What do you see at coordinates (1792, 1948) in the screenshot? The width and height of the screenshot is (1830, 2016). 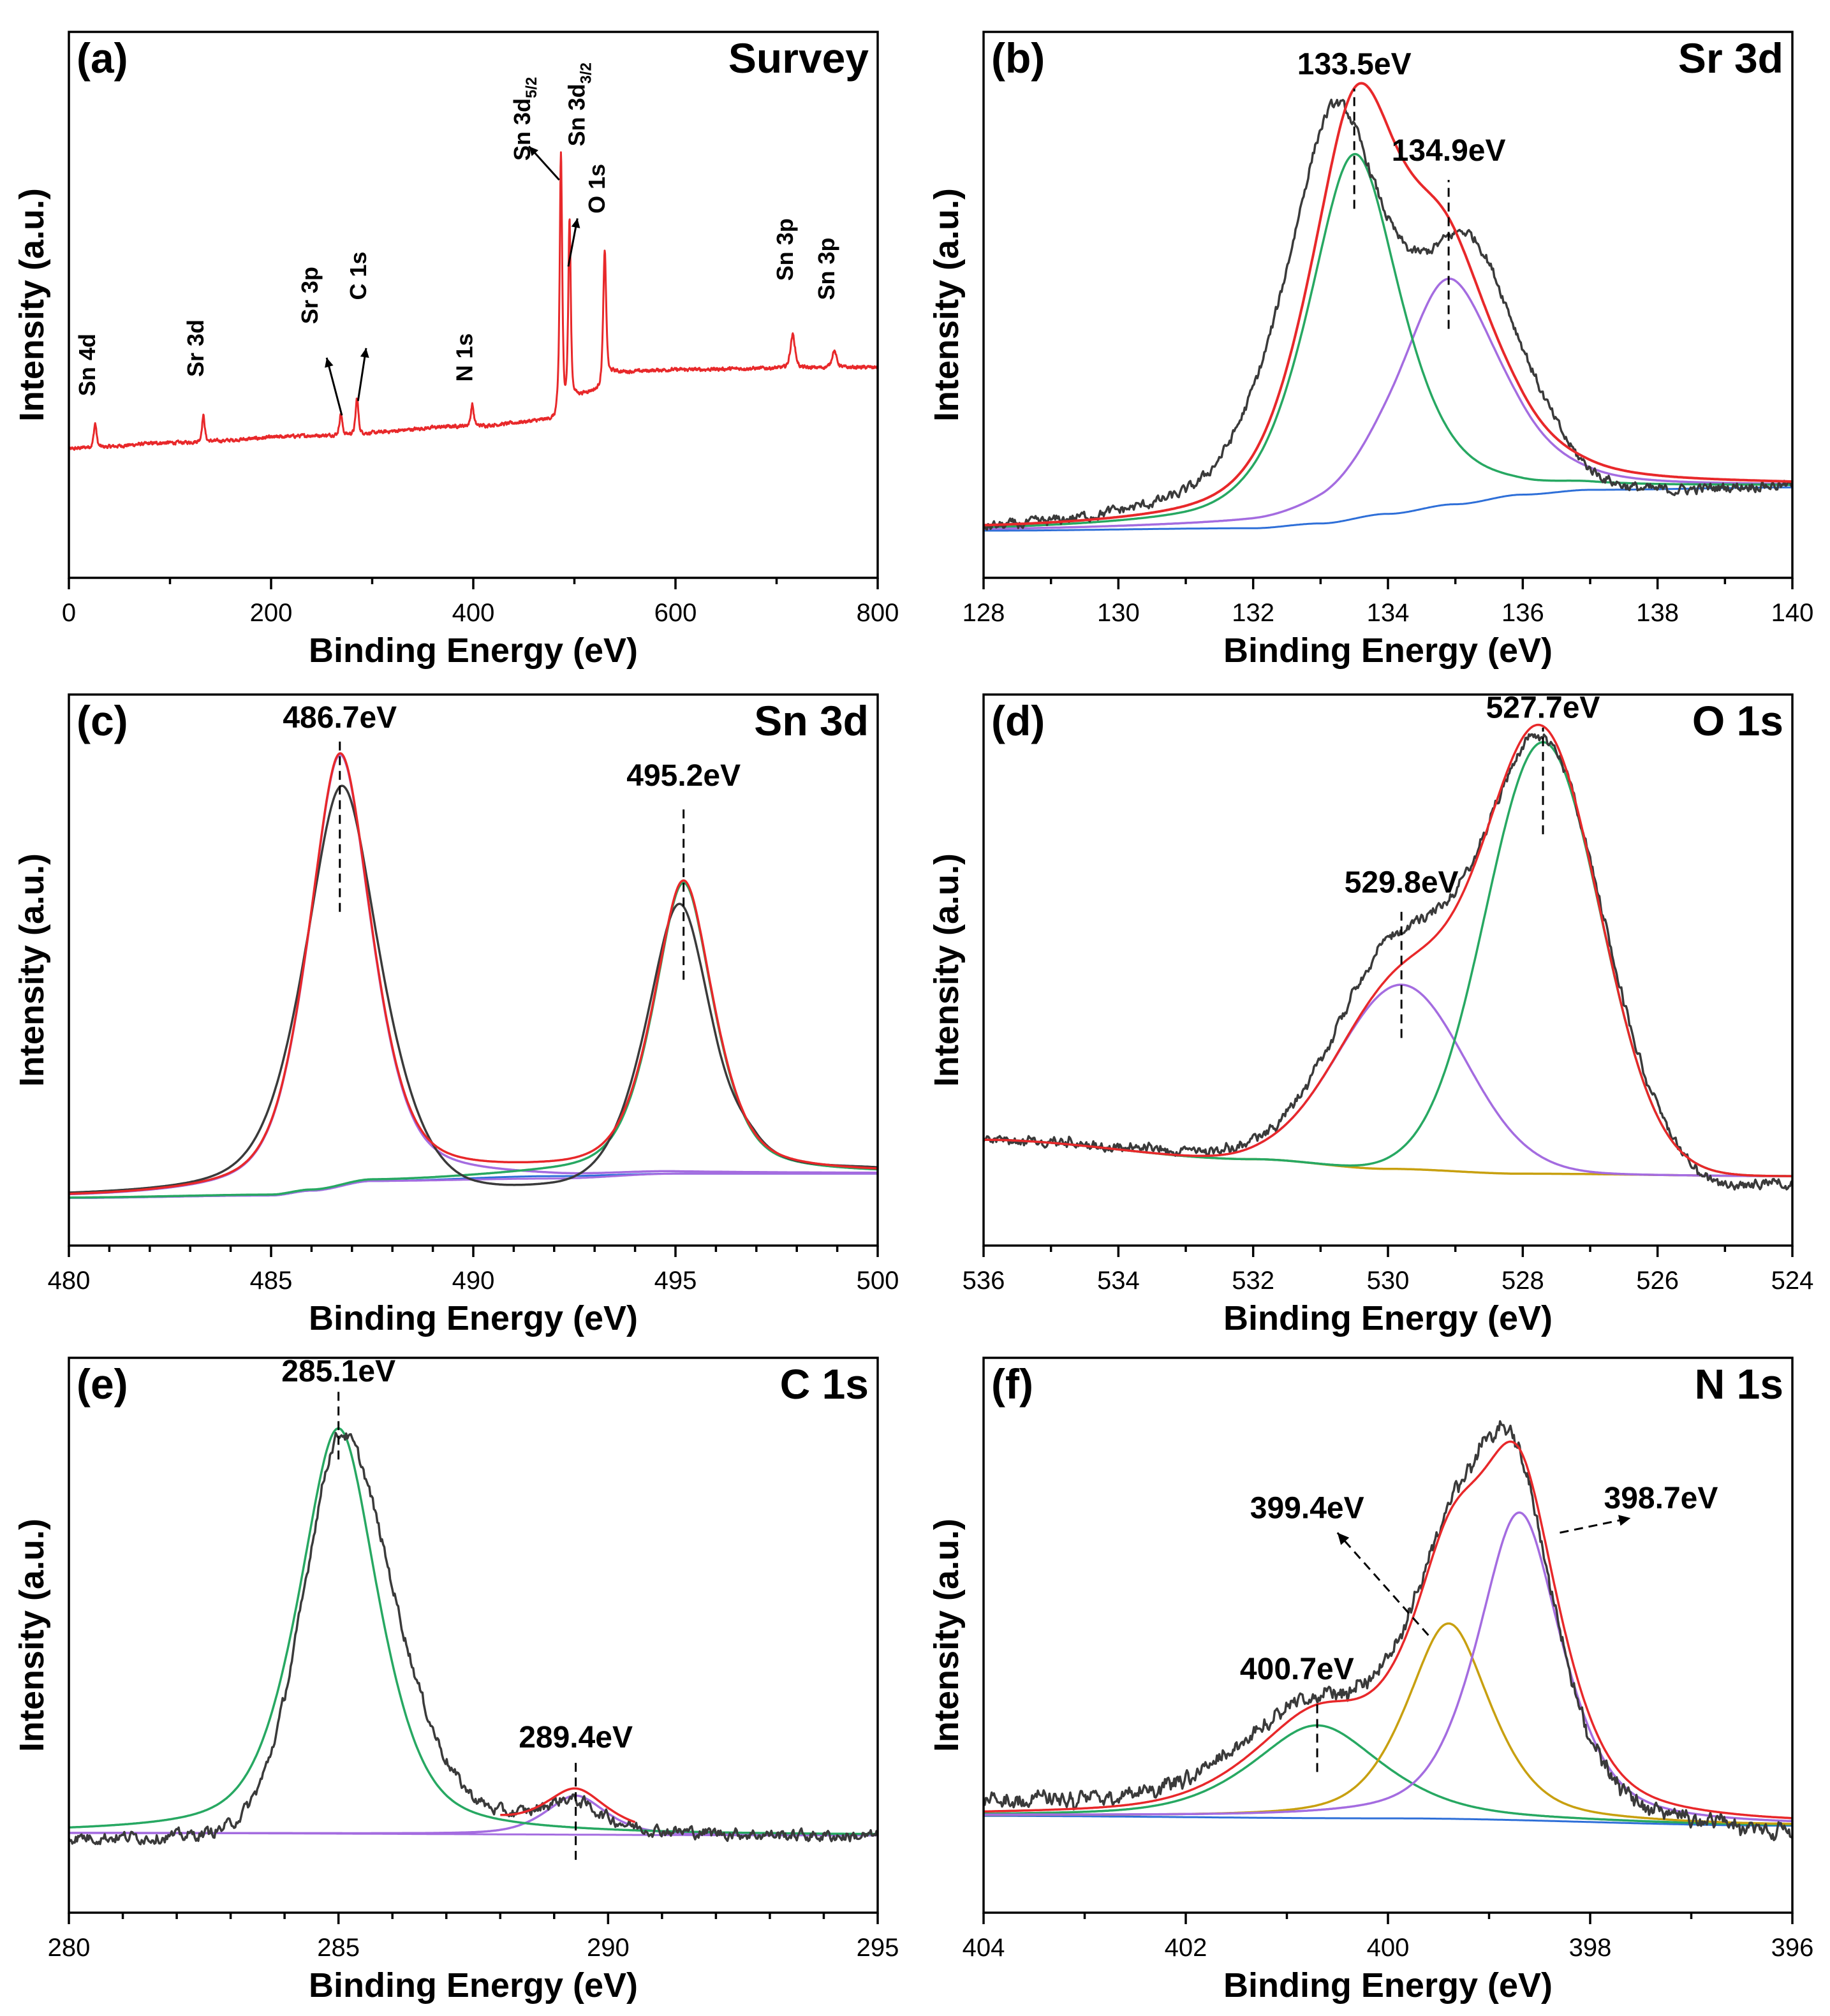 I see `tick-label-f: 396` at bounding box center [1792, 1948].